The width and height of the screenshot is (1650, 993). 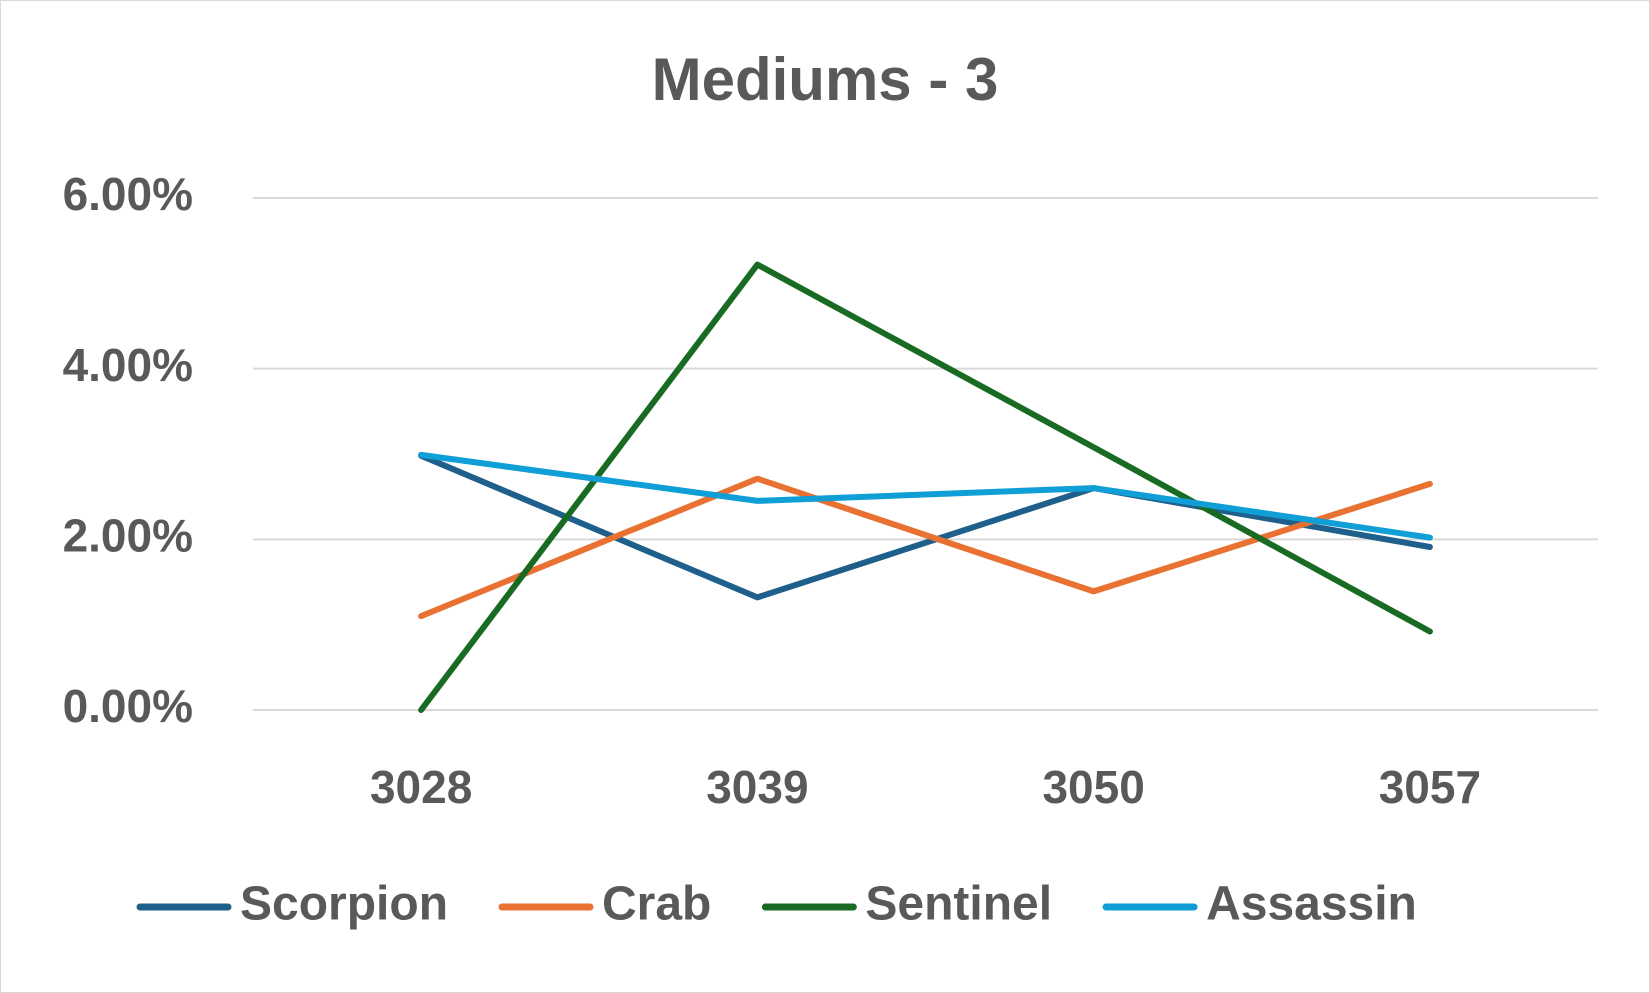 What do you see at coordinates (1430, 787) in the screenshot?
I see `x-tick-label: 3057` at bounding box center [1430, 787].